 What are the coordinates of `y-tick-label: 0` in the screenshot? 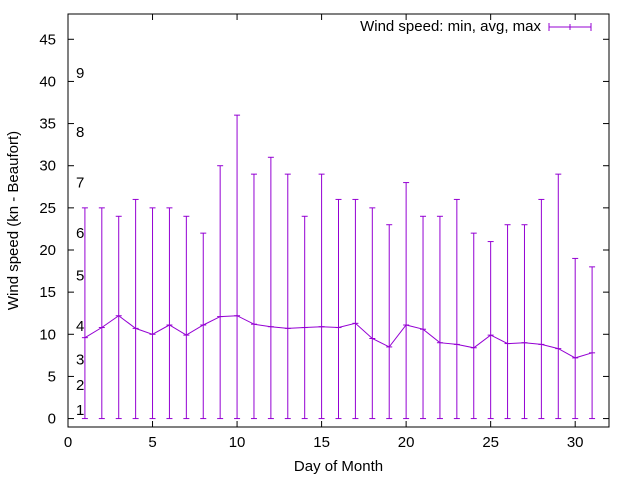 It's located at (52, 419).